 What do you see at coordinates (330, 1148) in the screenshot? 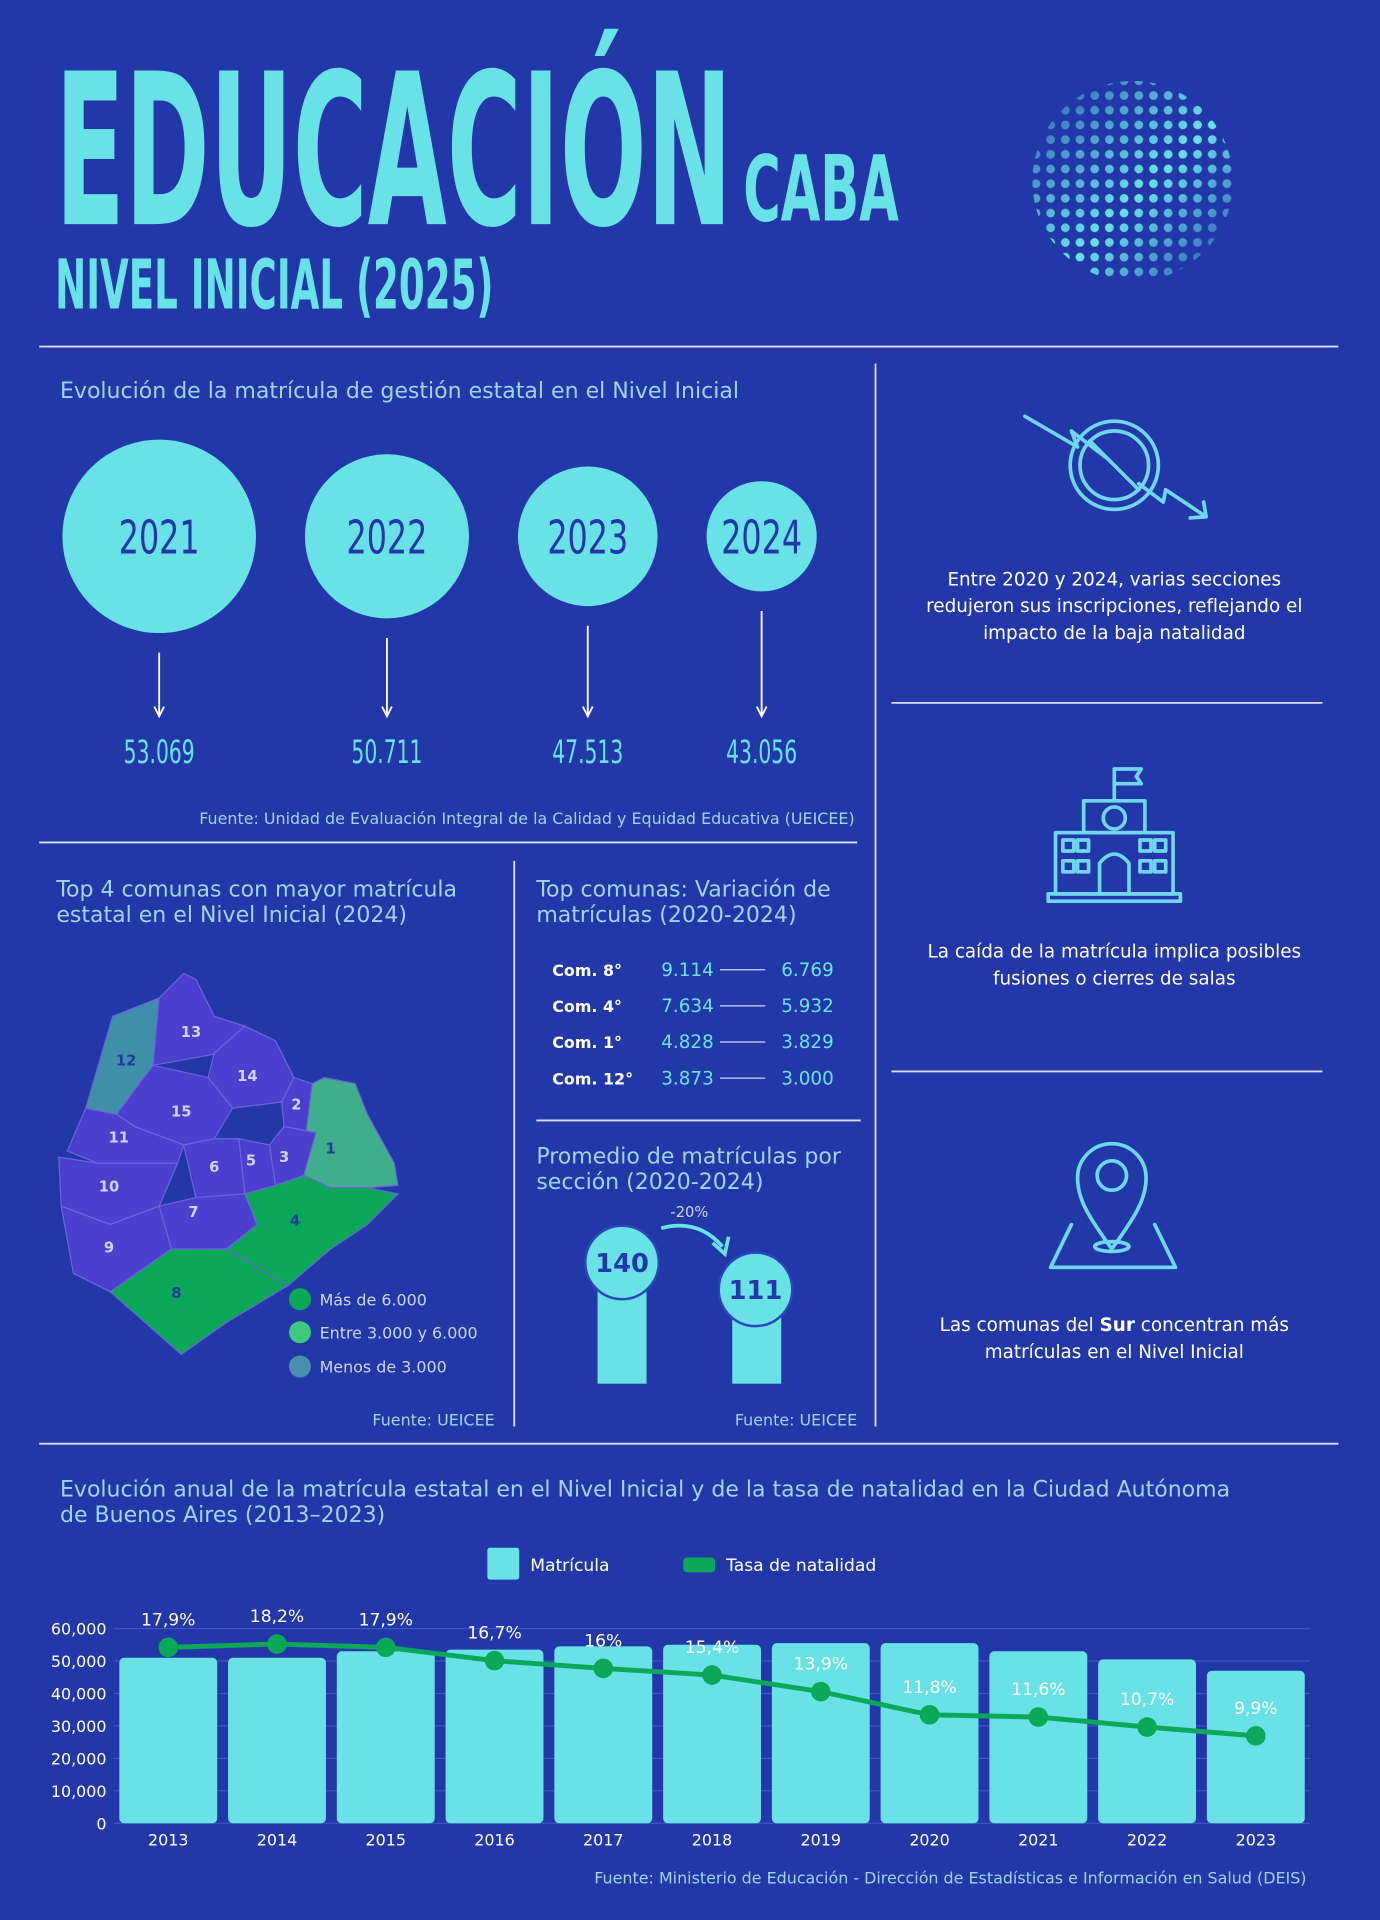
I see `comuna-label: 1` at bounding box center [330, 1148].